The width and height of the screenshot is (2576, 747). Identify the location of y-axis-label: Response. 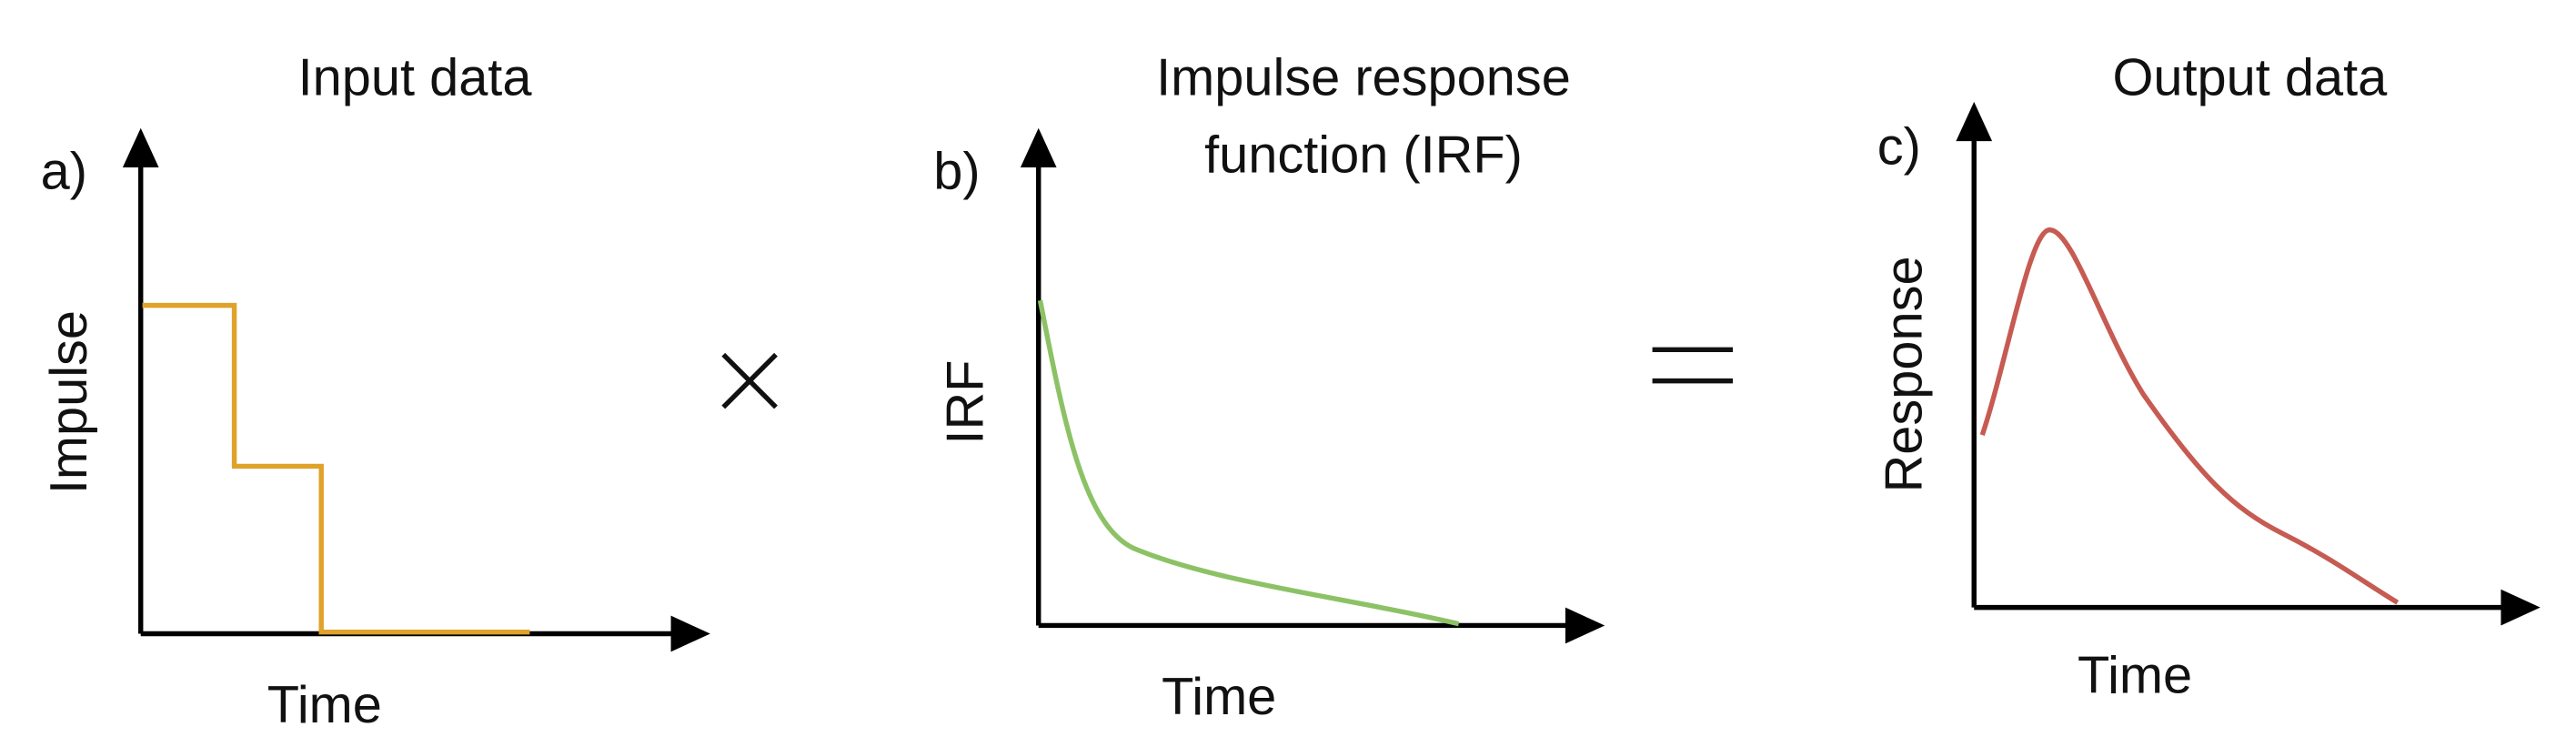
(1904, 374).